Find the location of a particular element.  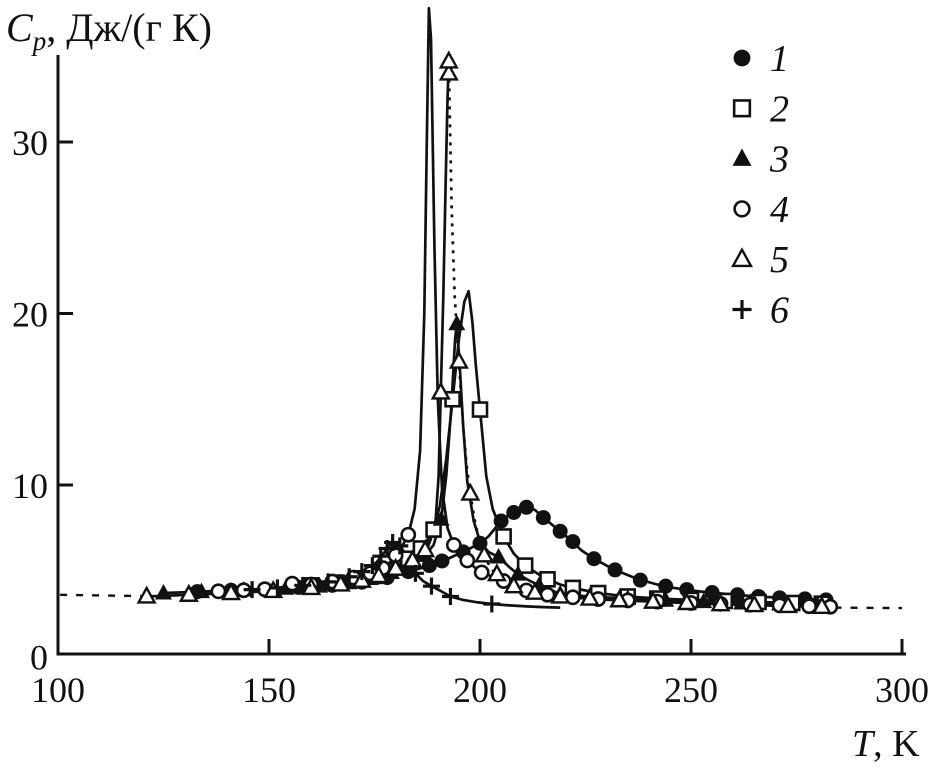

legend-marker-plus is located at coordinates (742, 309).